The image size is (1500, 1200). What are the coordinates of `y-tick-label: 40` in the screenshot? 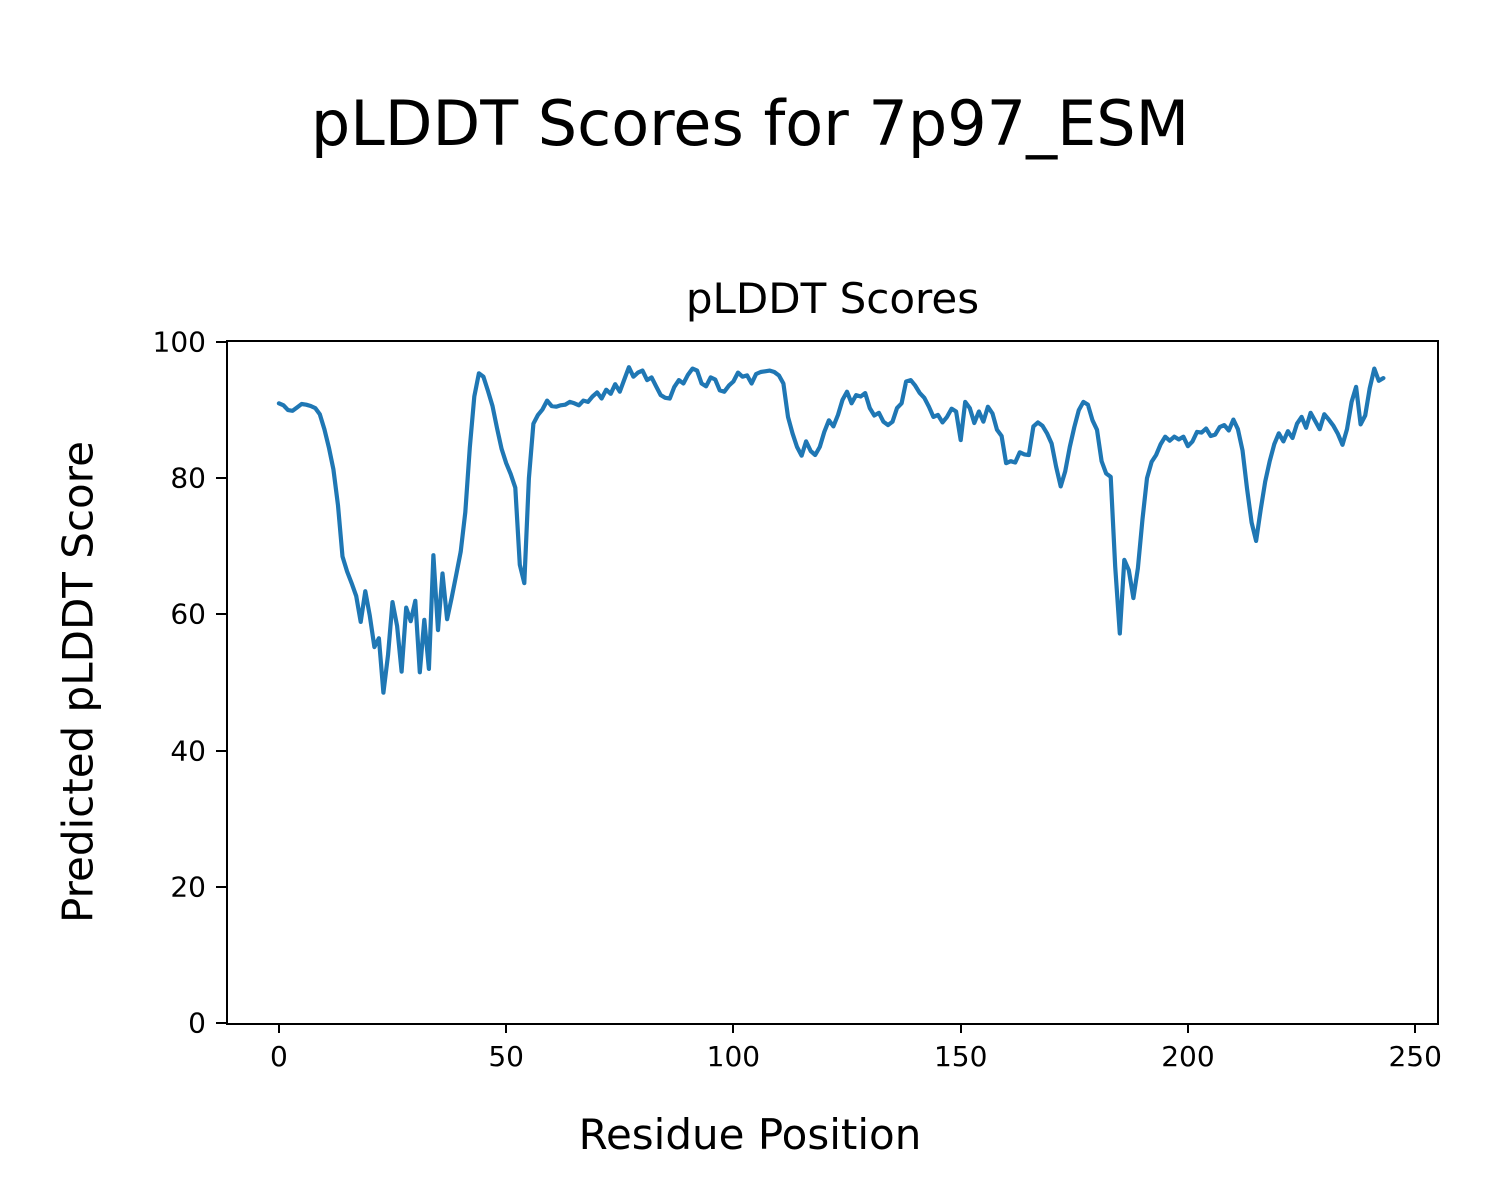 It's located at (188, 751).